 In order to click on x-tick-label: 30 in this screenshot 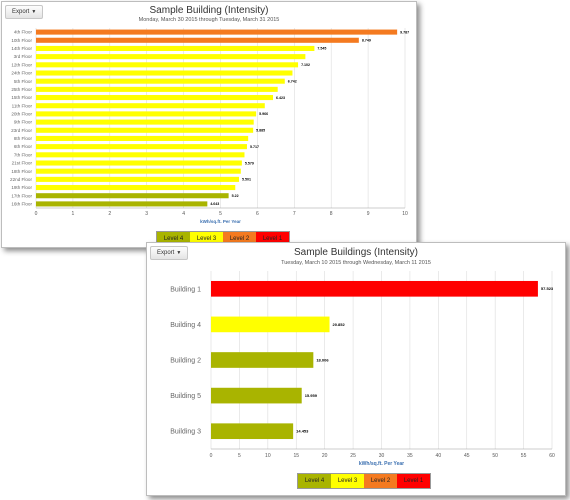, I will do `click(382, 456)`.